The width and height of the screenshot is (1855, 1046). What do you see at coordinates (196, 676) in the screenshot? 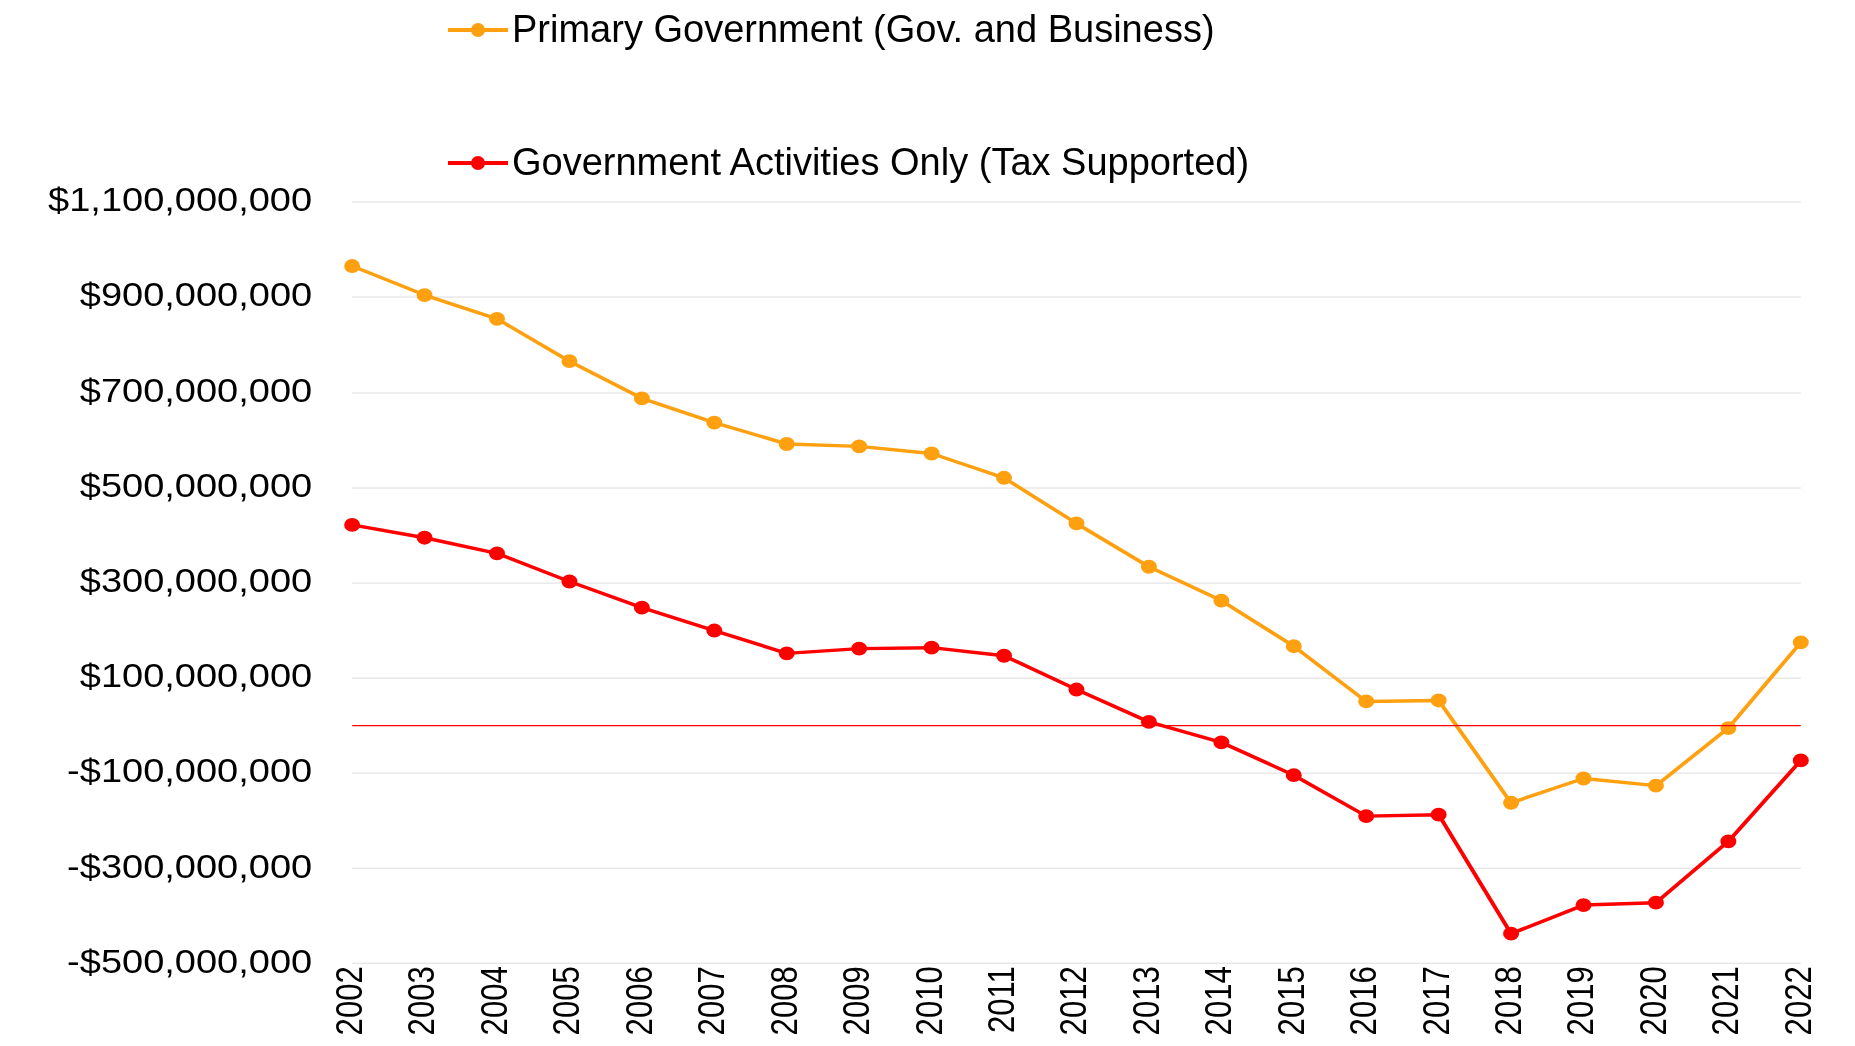
I see `y-tick-label: $100,000,000` at bounding box center [196, 676].